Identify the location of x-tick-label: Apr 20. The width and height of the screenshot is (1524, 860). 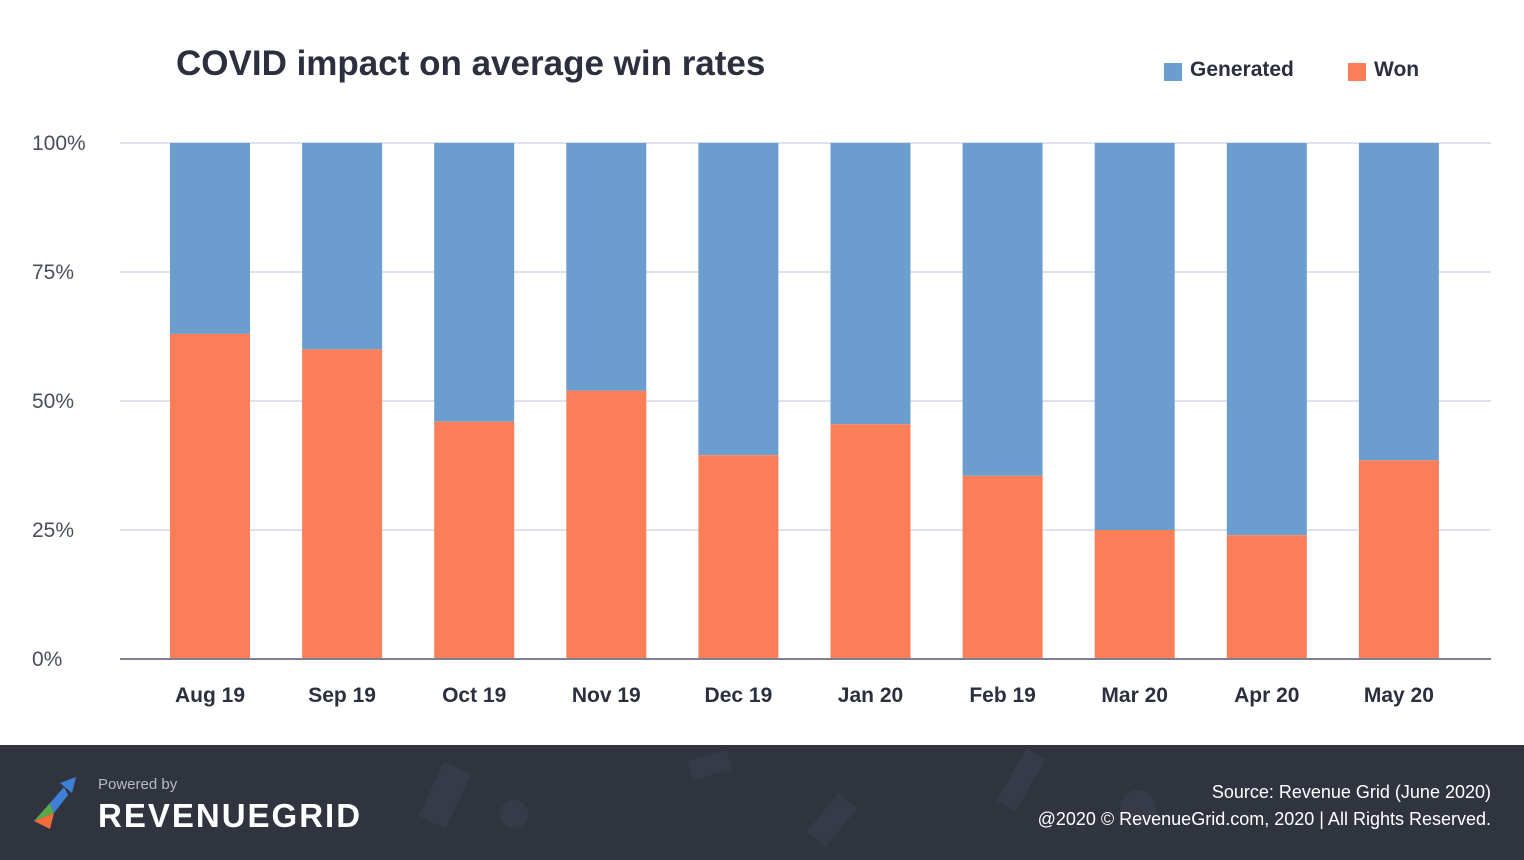
(1266, 695).